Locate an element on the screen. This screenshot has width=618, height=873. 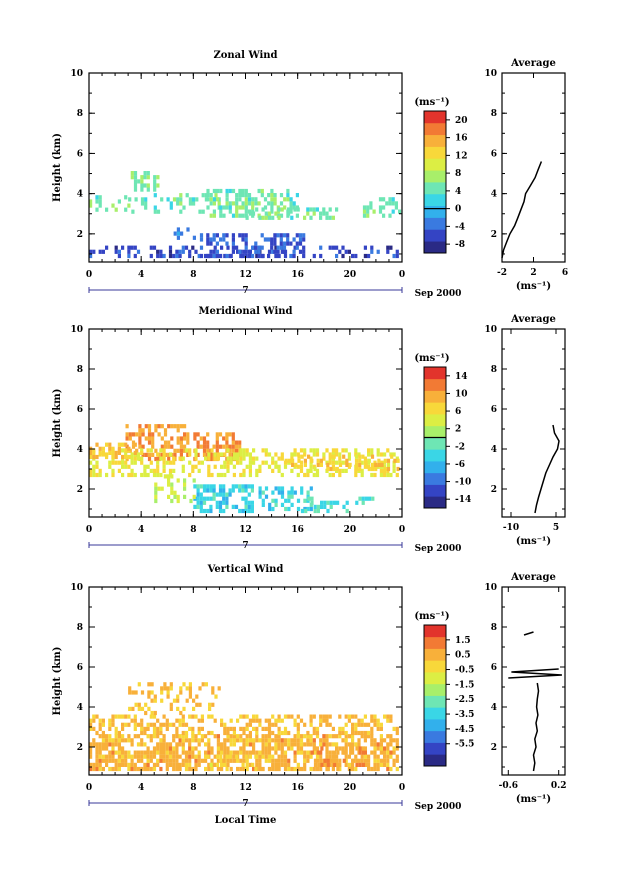
colorbar-swatch is located at coordinates (435, 396).